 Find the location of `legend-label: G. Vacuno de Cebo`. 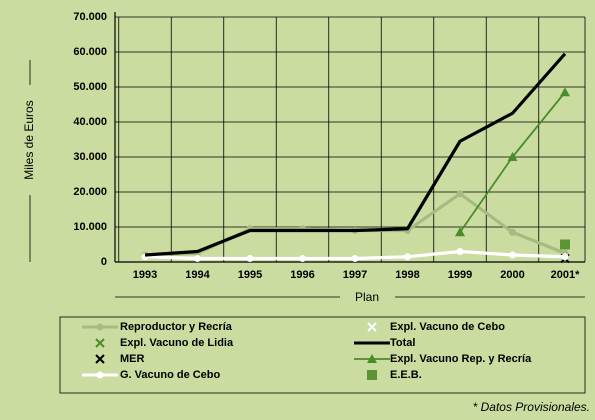

legend-label: G. Vacuno de Cebo is located at coordinates (170, 375).